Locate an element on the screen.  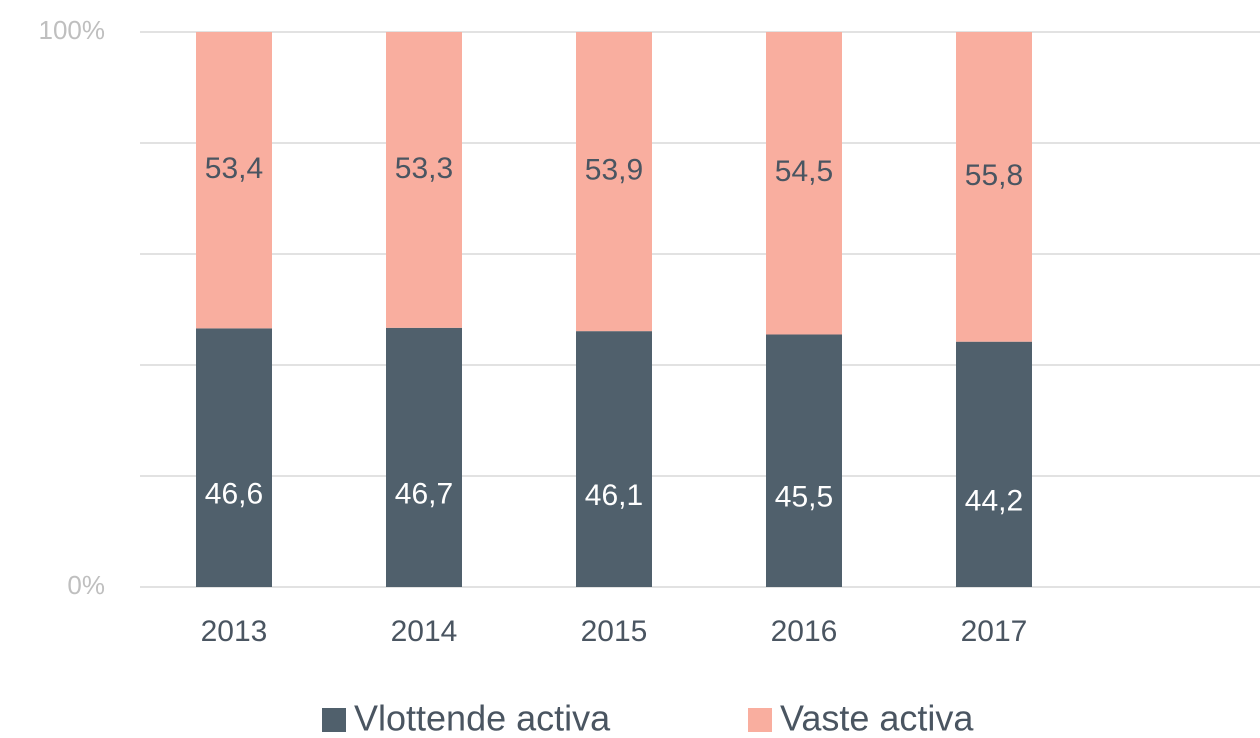
y-tick-label: 0% is located at coordinates (86, 585).